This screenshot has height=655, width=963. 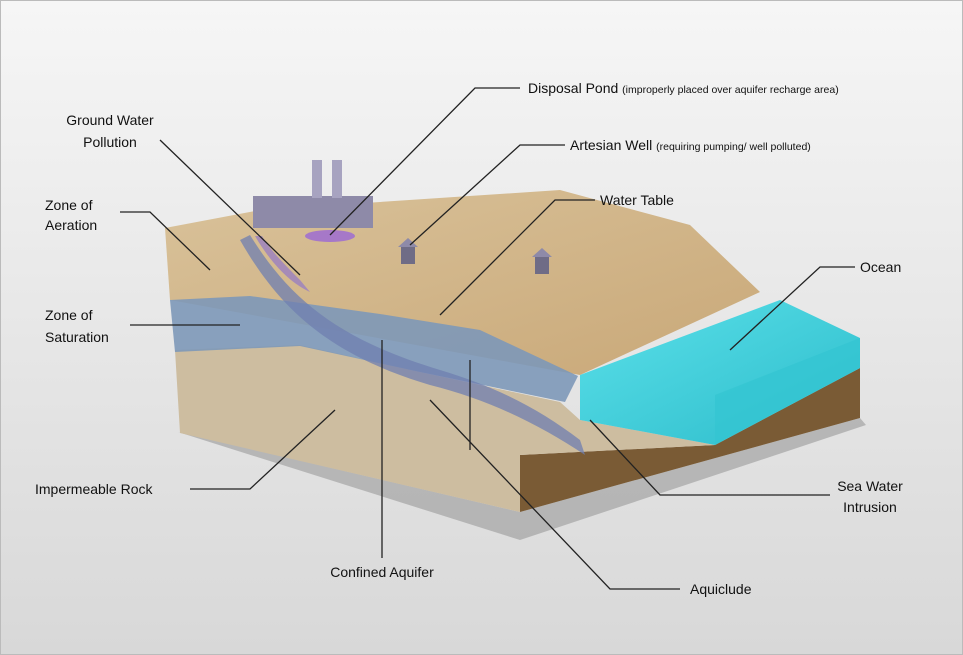 I want to click on confined-aquifer, so click(x=412, y=345).